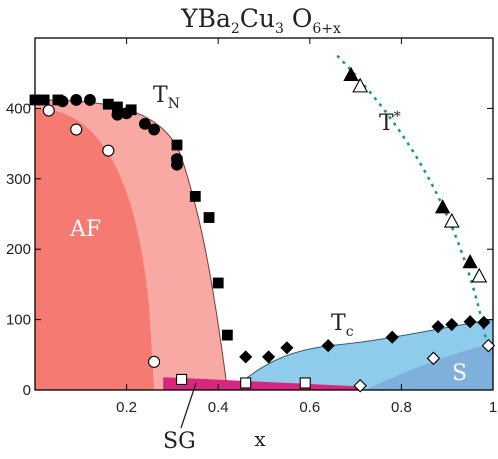 This screenshot has height=459, width=498. I want to click on y-tick-label: 0, so click(27, 390).